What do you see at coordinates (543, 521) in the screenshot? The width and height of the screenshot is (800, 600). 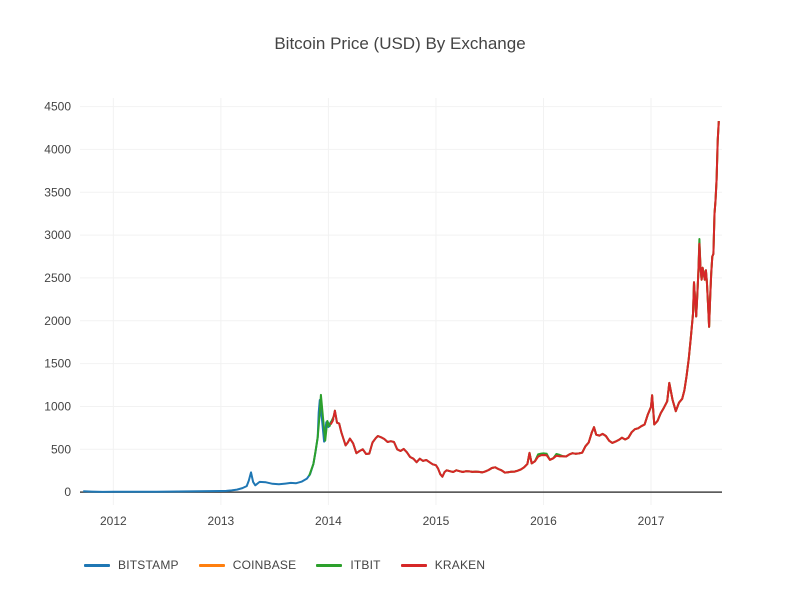 I see `x-tick-label: 2016` at bounding box center [543, 521].